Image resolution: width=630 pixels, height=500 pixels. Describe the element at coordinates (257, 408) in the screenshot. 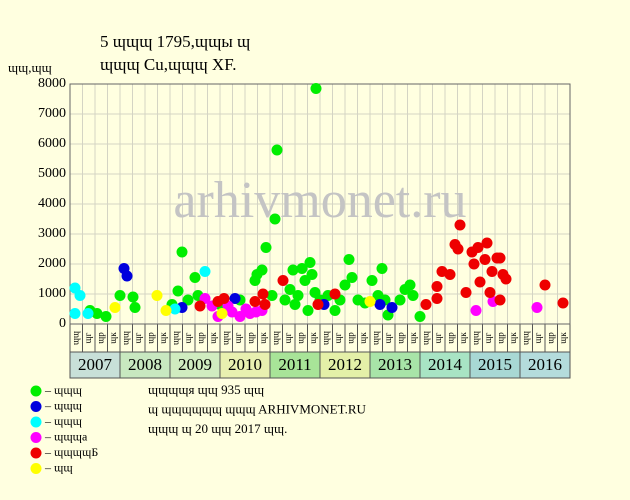

I see `note: ɰ ɰɰɰɰɰɰ ɰɰɰ ARHIVMONET.RU` at that location.